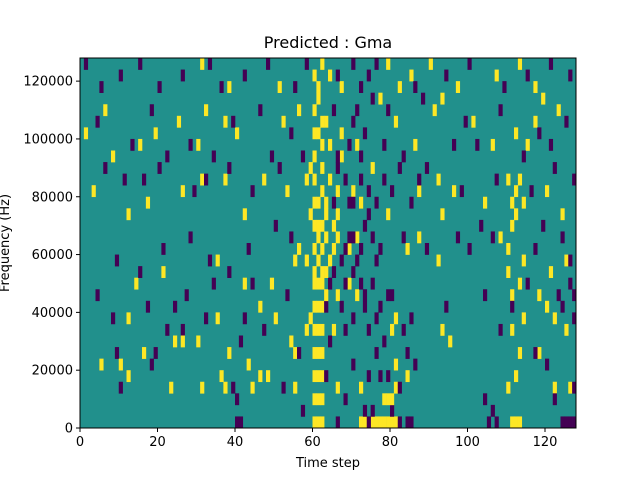  Describe the element at coordinates (157, 442) in the screenshot. I see `x-tick-label: 20` at that location.